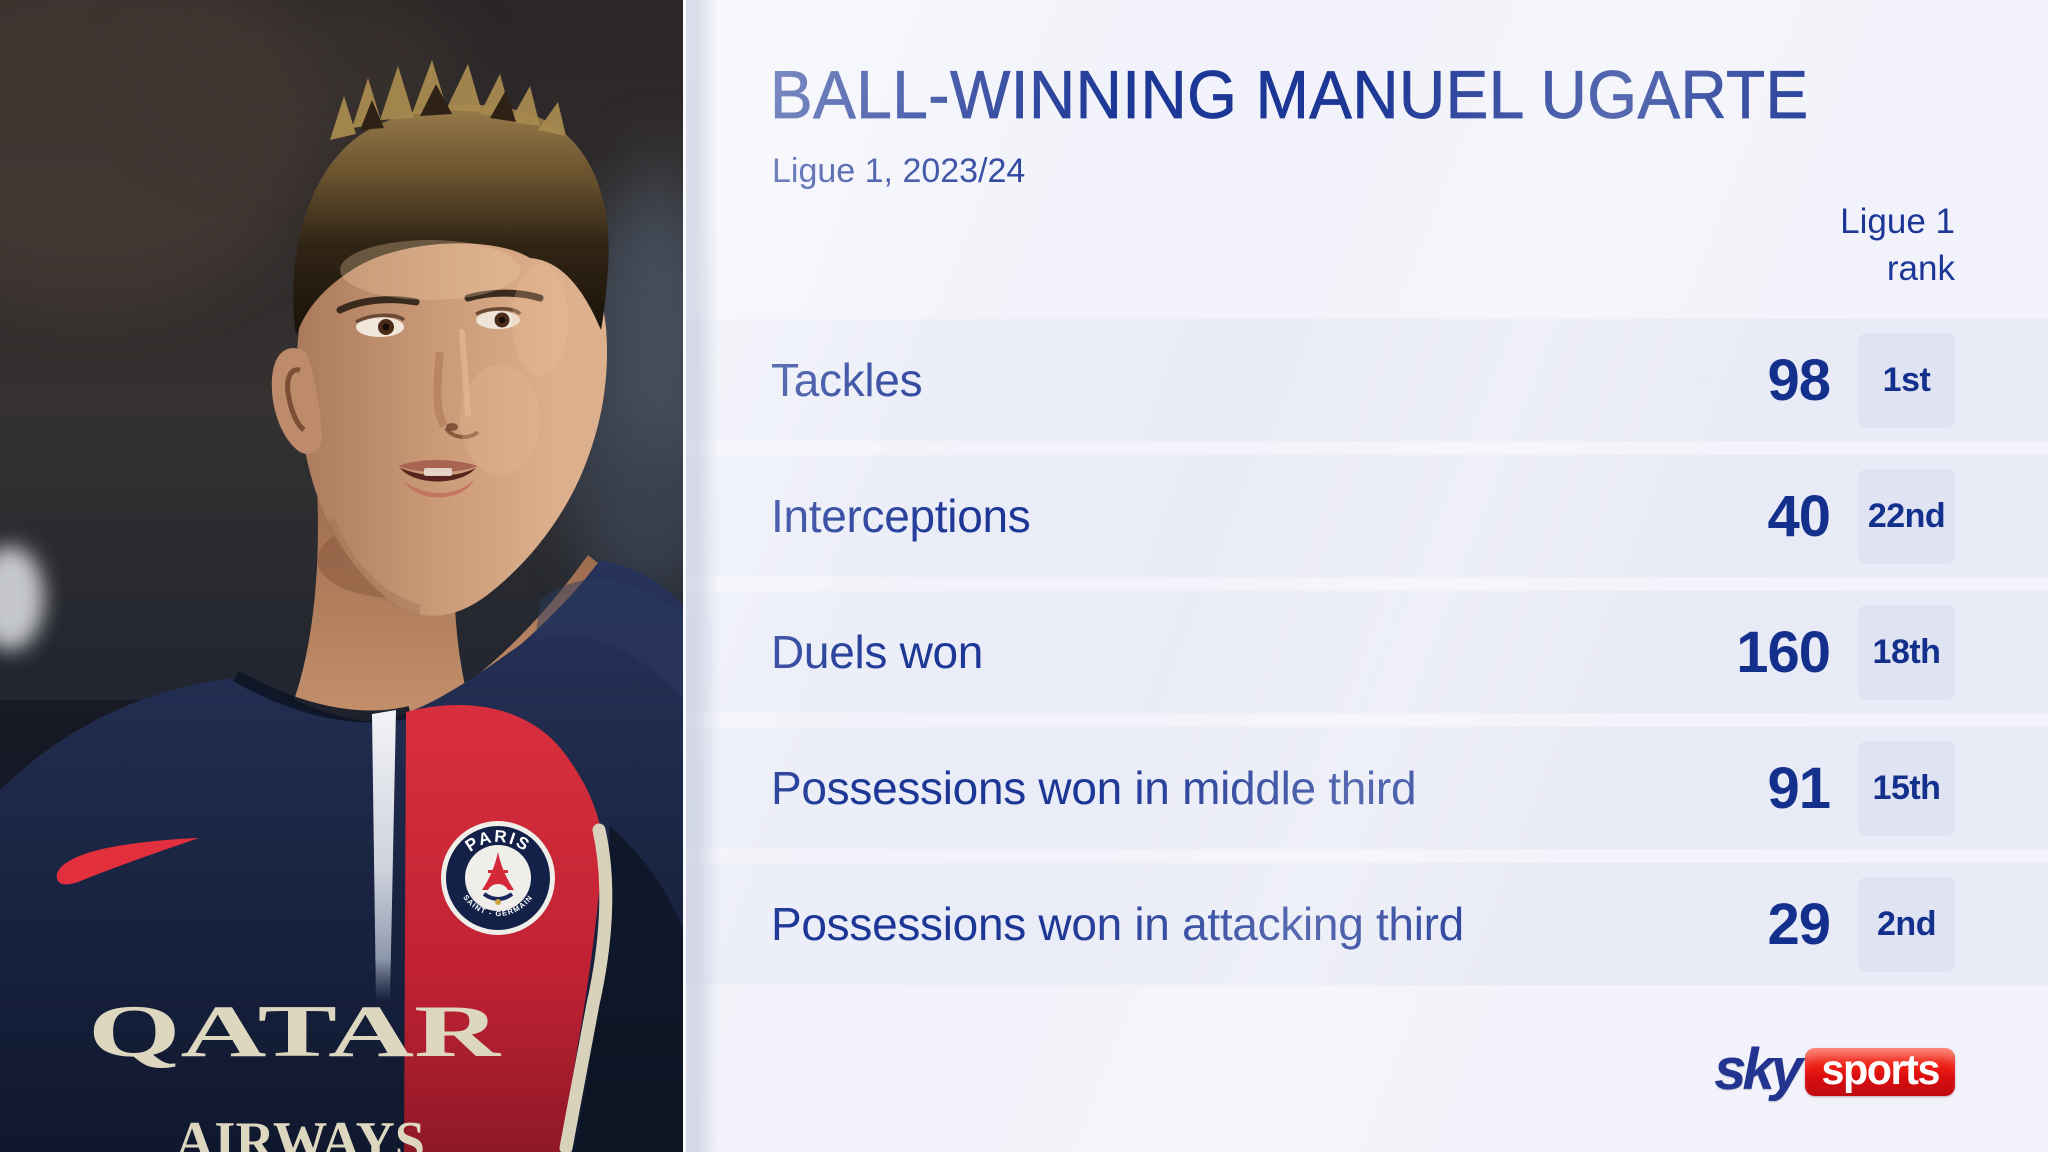 This screenshot has height=1152, width=2048. I want to click on rank-badge-label: 18th, so click(1906, 651).